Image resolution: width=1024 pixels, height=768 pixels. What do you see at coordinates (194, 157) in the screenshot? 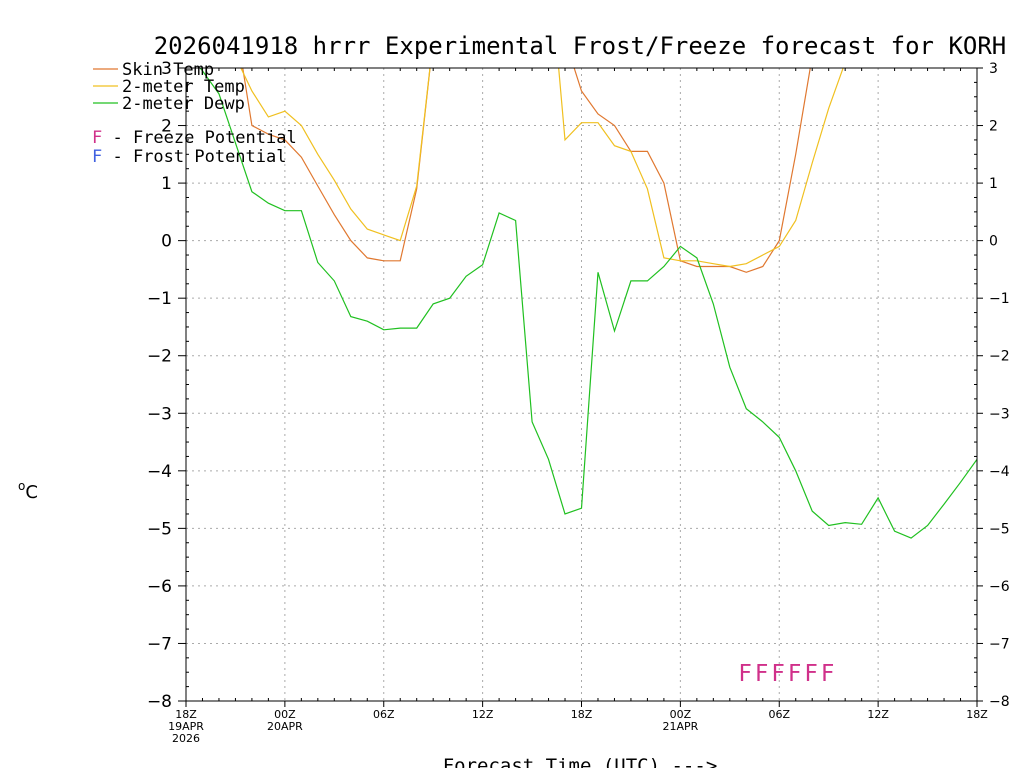
I see `potential-text: - Frost Potential` at bounding box center [194, 157].